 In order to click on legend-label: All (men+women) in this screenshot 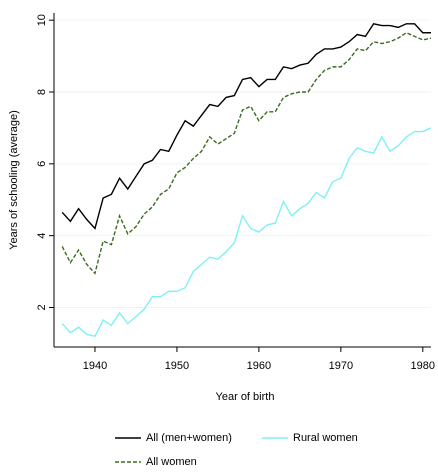, I will do `click(189, 438)`.